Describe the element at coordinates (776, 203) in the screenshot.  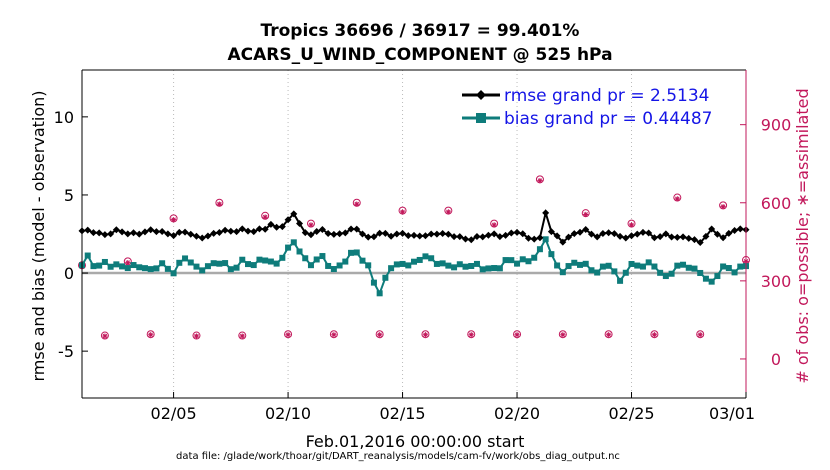
I see `y-tick-label-right: 600` at that location.